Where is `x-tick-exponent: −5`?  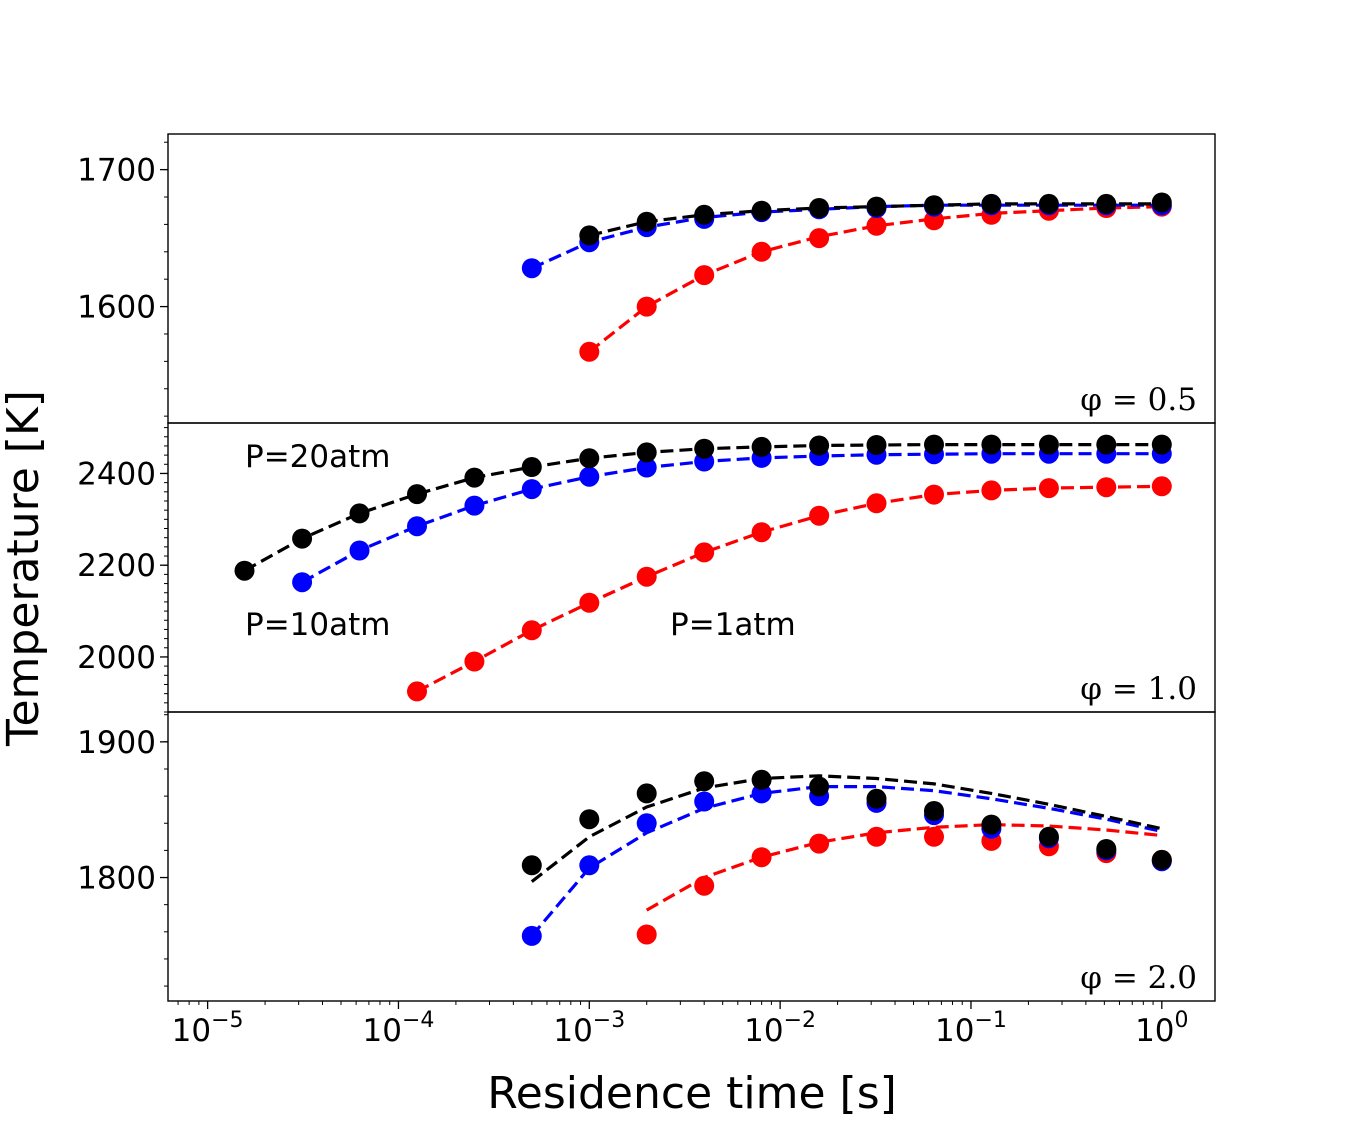 x-tick-exponent: −5 is located at coordinates (227, 1020).